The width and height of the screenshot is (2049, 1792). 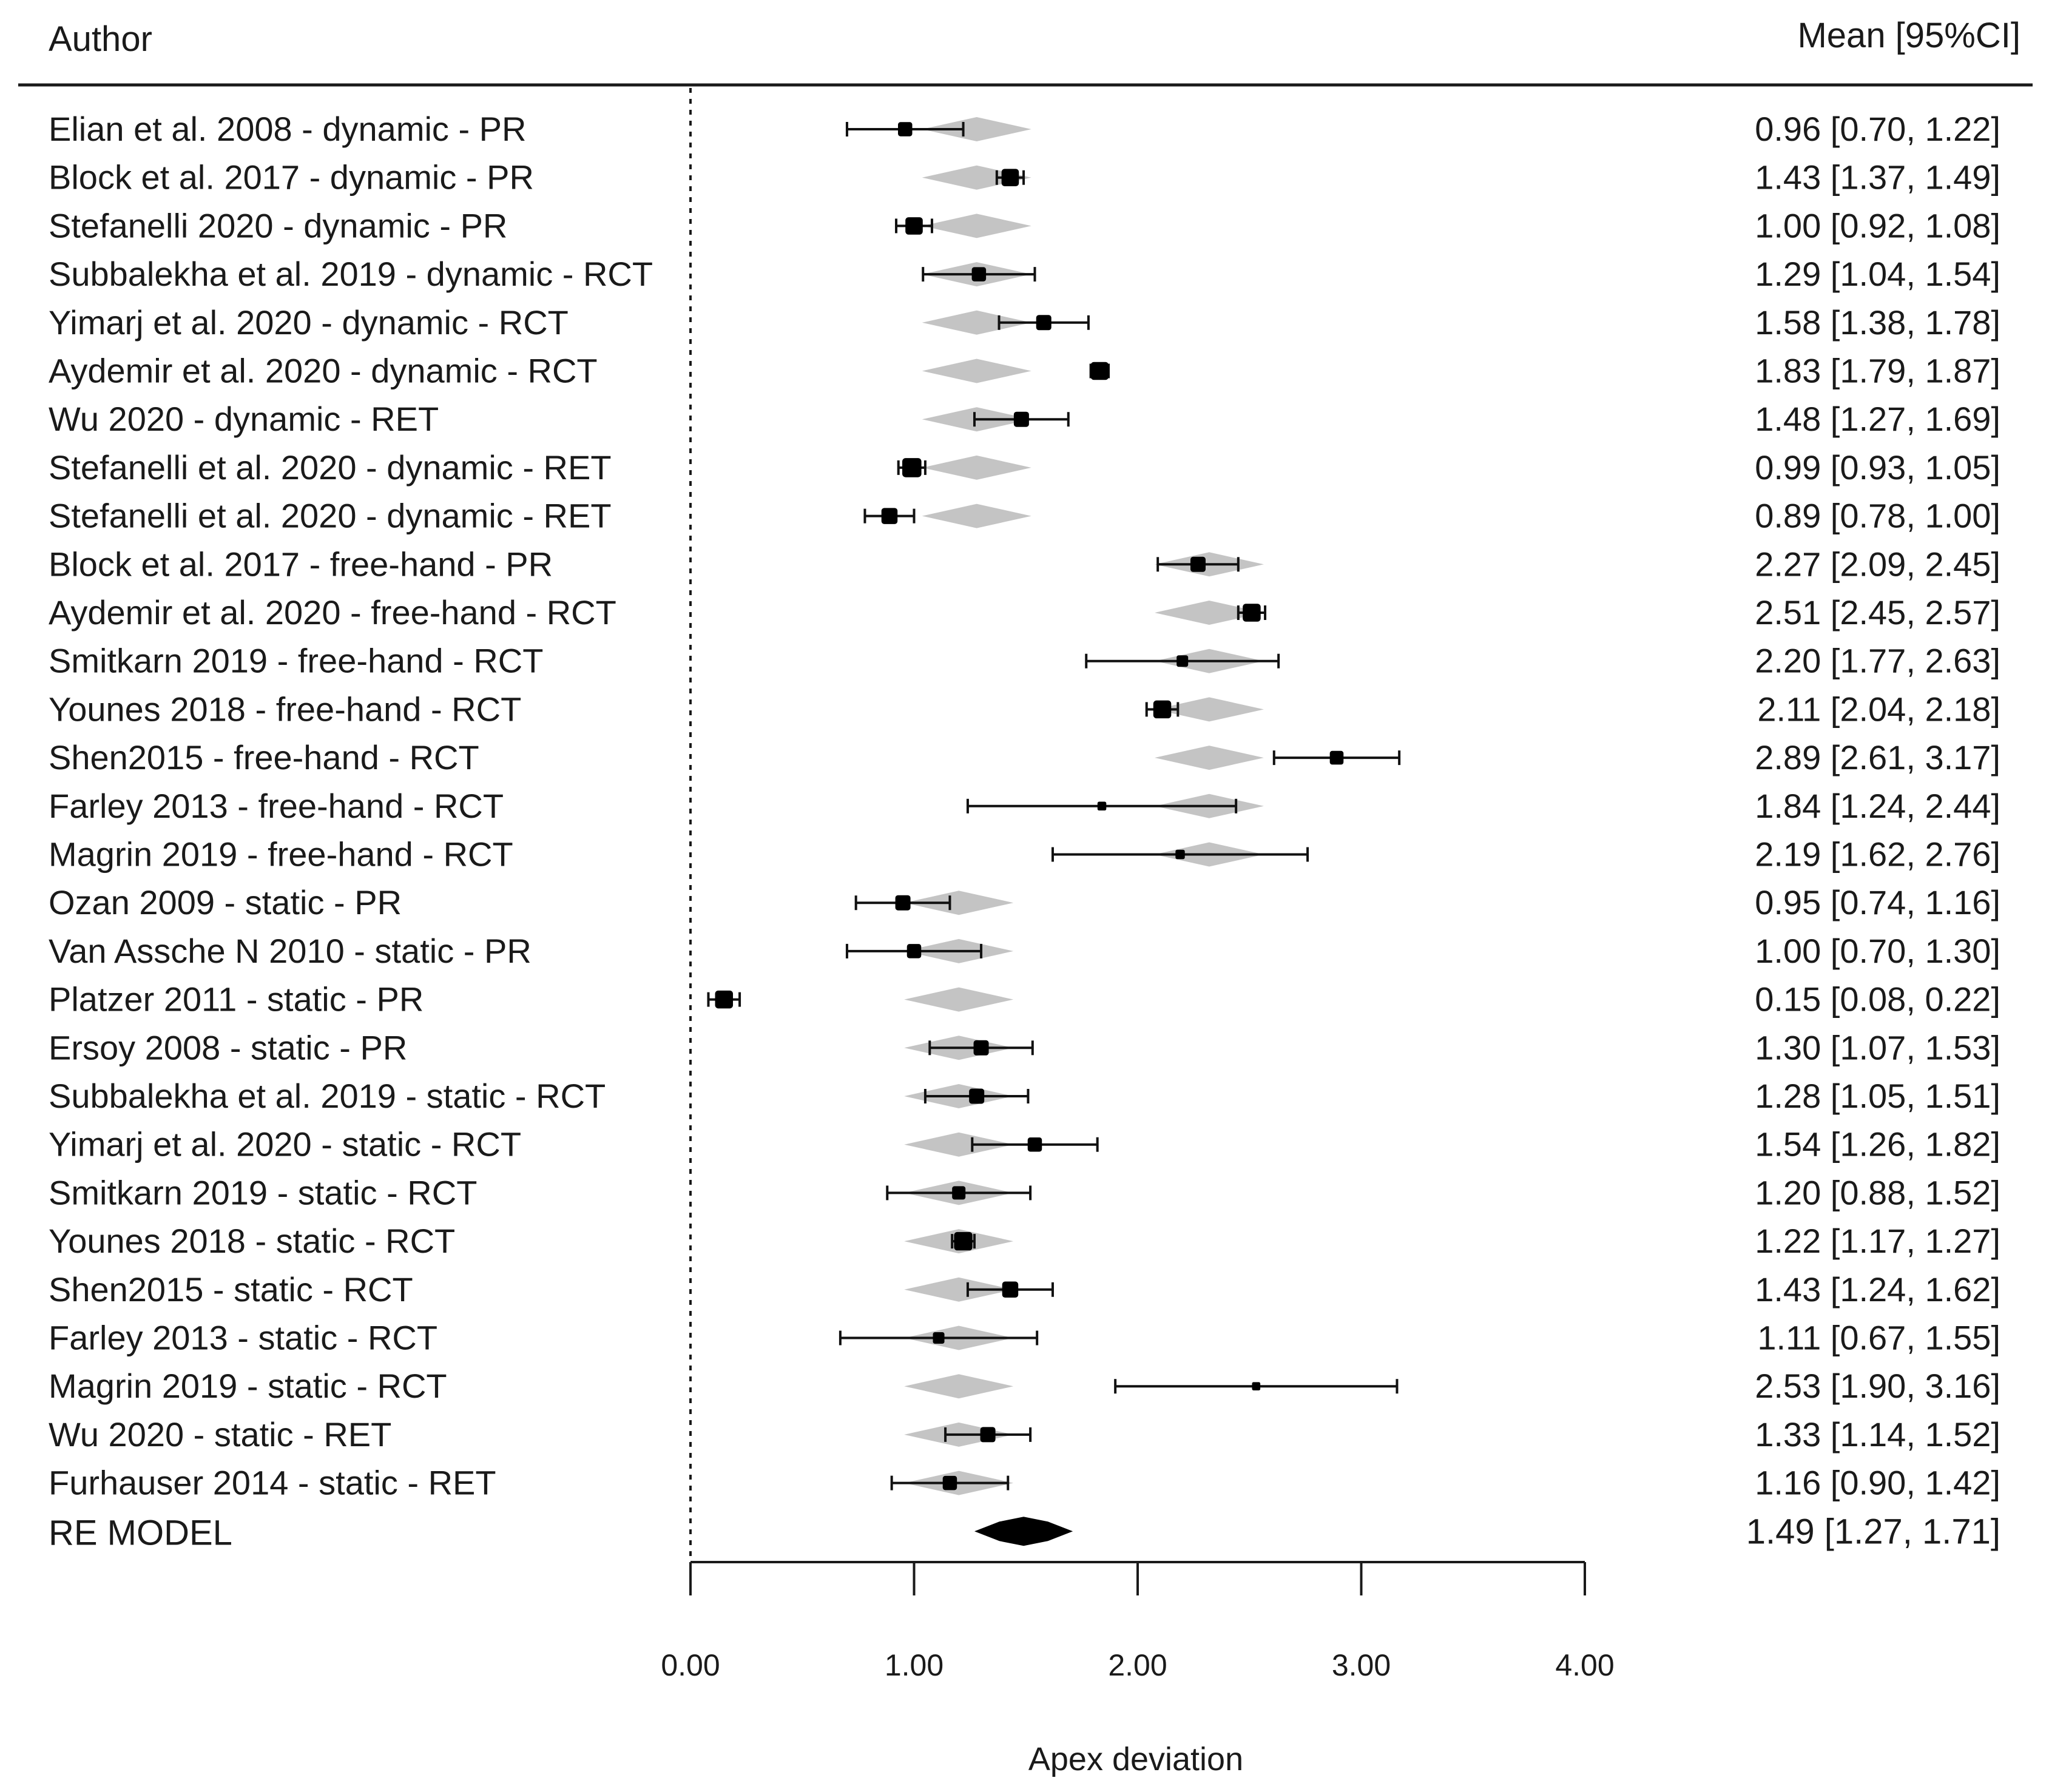 I want to click on study-estimate-text: 1.11 [0.67, 1.55], so click(x=1878, y=1338).